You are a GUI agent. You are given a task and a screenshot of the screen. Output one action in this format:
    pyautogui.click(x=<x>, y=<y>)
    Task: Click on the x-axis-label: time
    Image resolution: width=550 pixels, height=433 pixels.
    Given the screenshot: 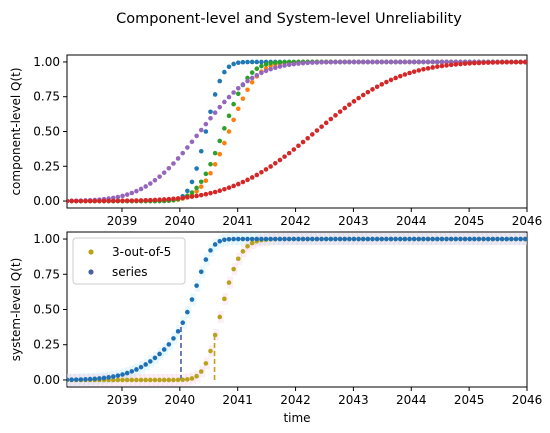 What is the action you would take?
    pyautogui.click(x=296, y=418)
    